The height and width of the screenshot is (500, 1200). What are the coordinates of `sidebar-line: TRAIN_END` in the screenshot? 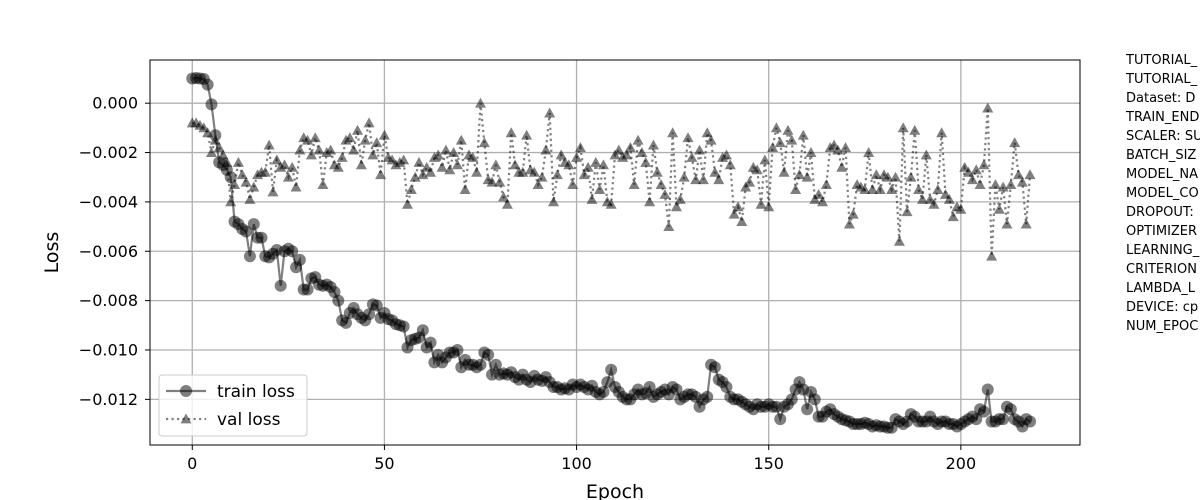 It's located at (1162, 117).